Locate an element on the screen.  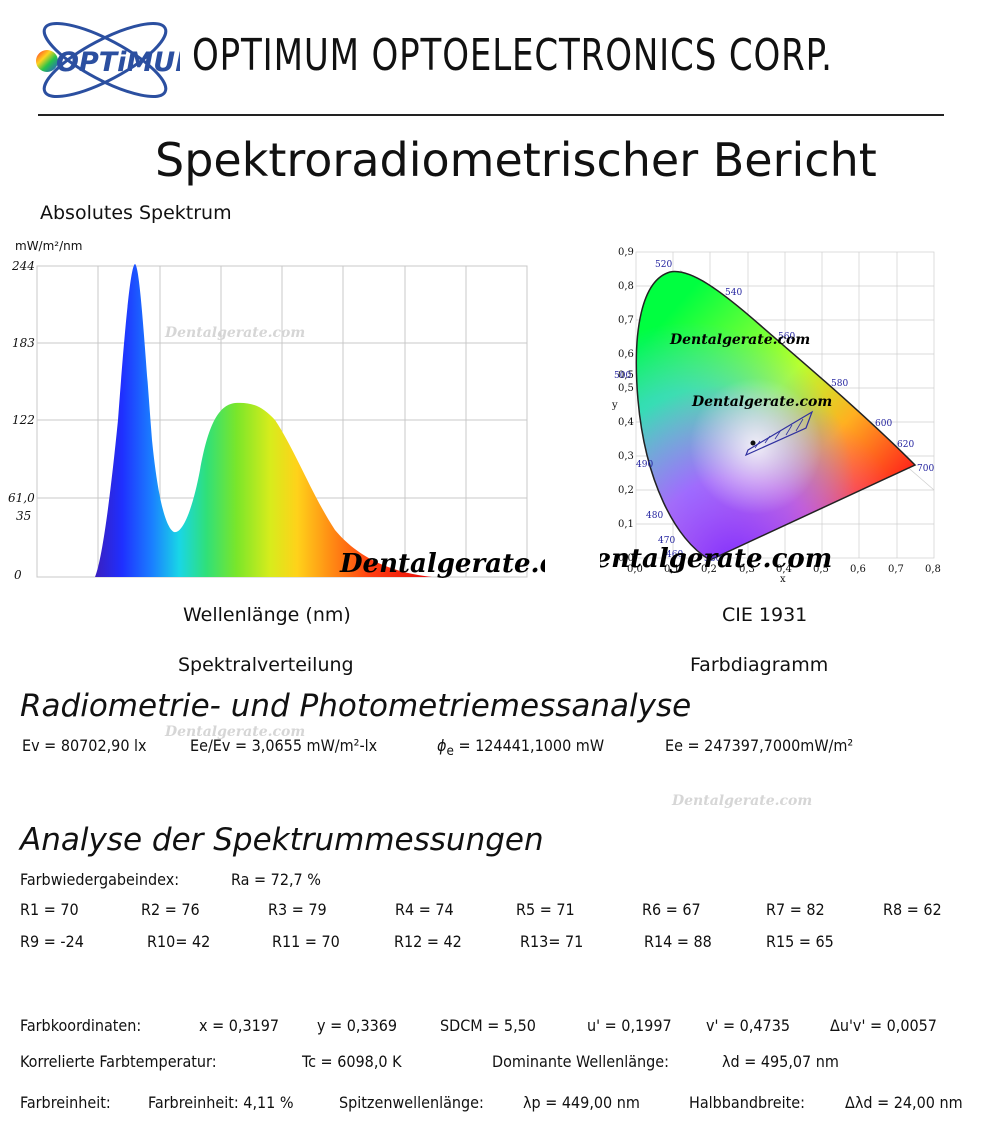
wavelength-label: 520 is located at coordinates (663, 265).